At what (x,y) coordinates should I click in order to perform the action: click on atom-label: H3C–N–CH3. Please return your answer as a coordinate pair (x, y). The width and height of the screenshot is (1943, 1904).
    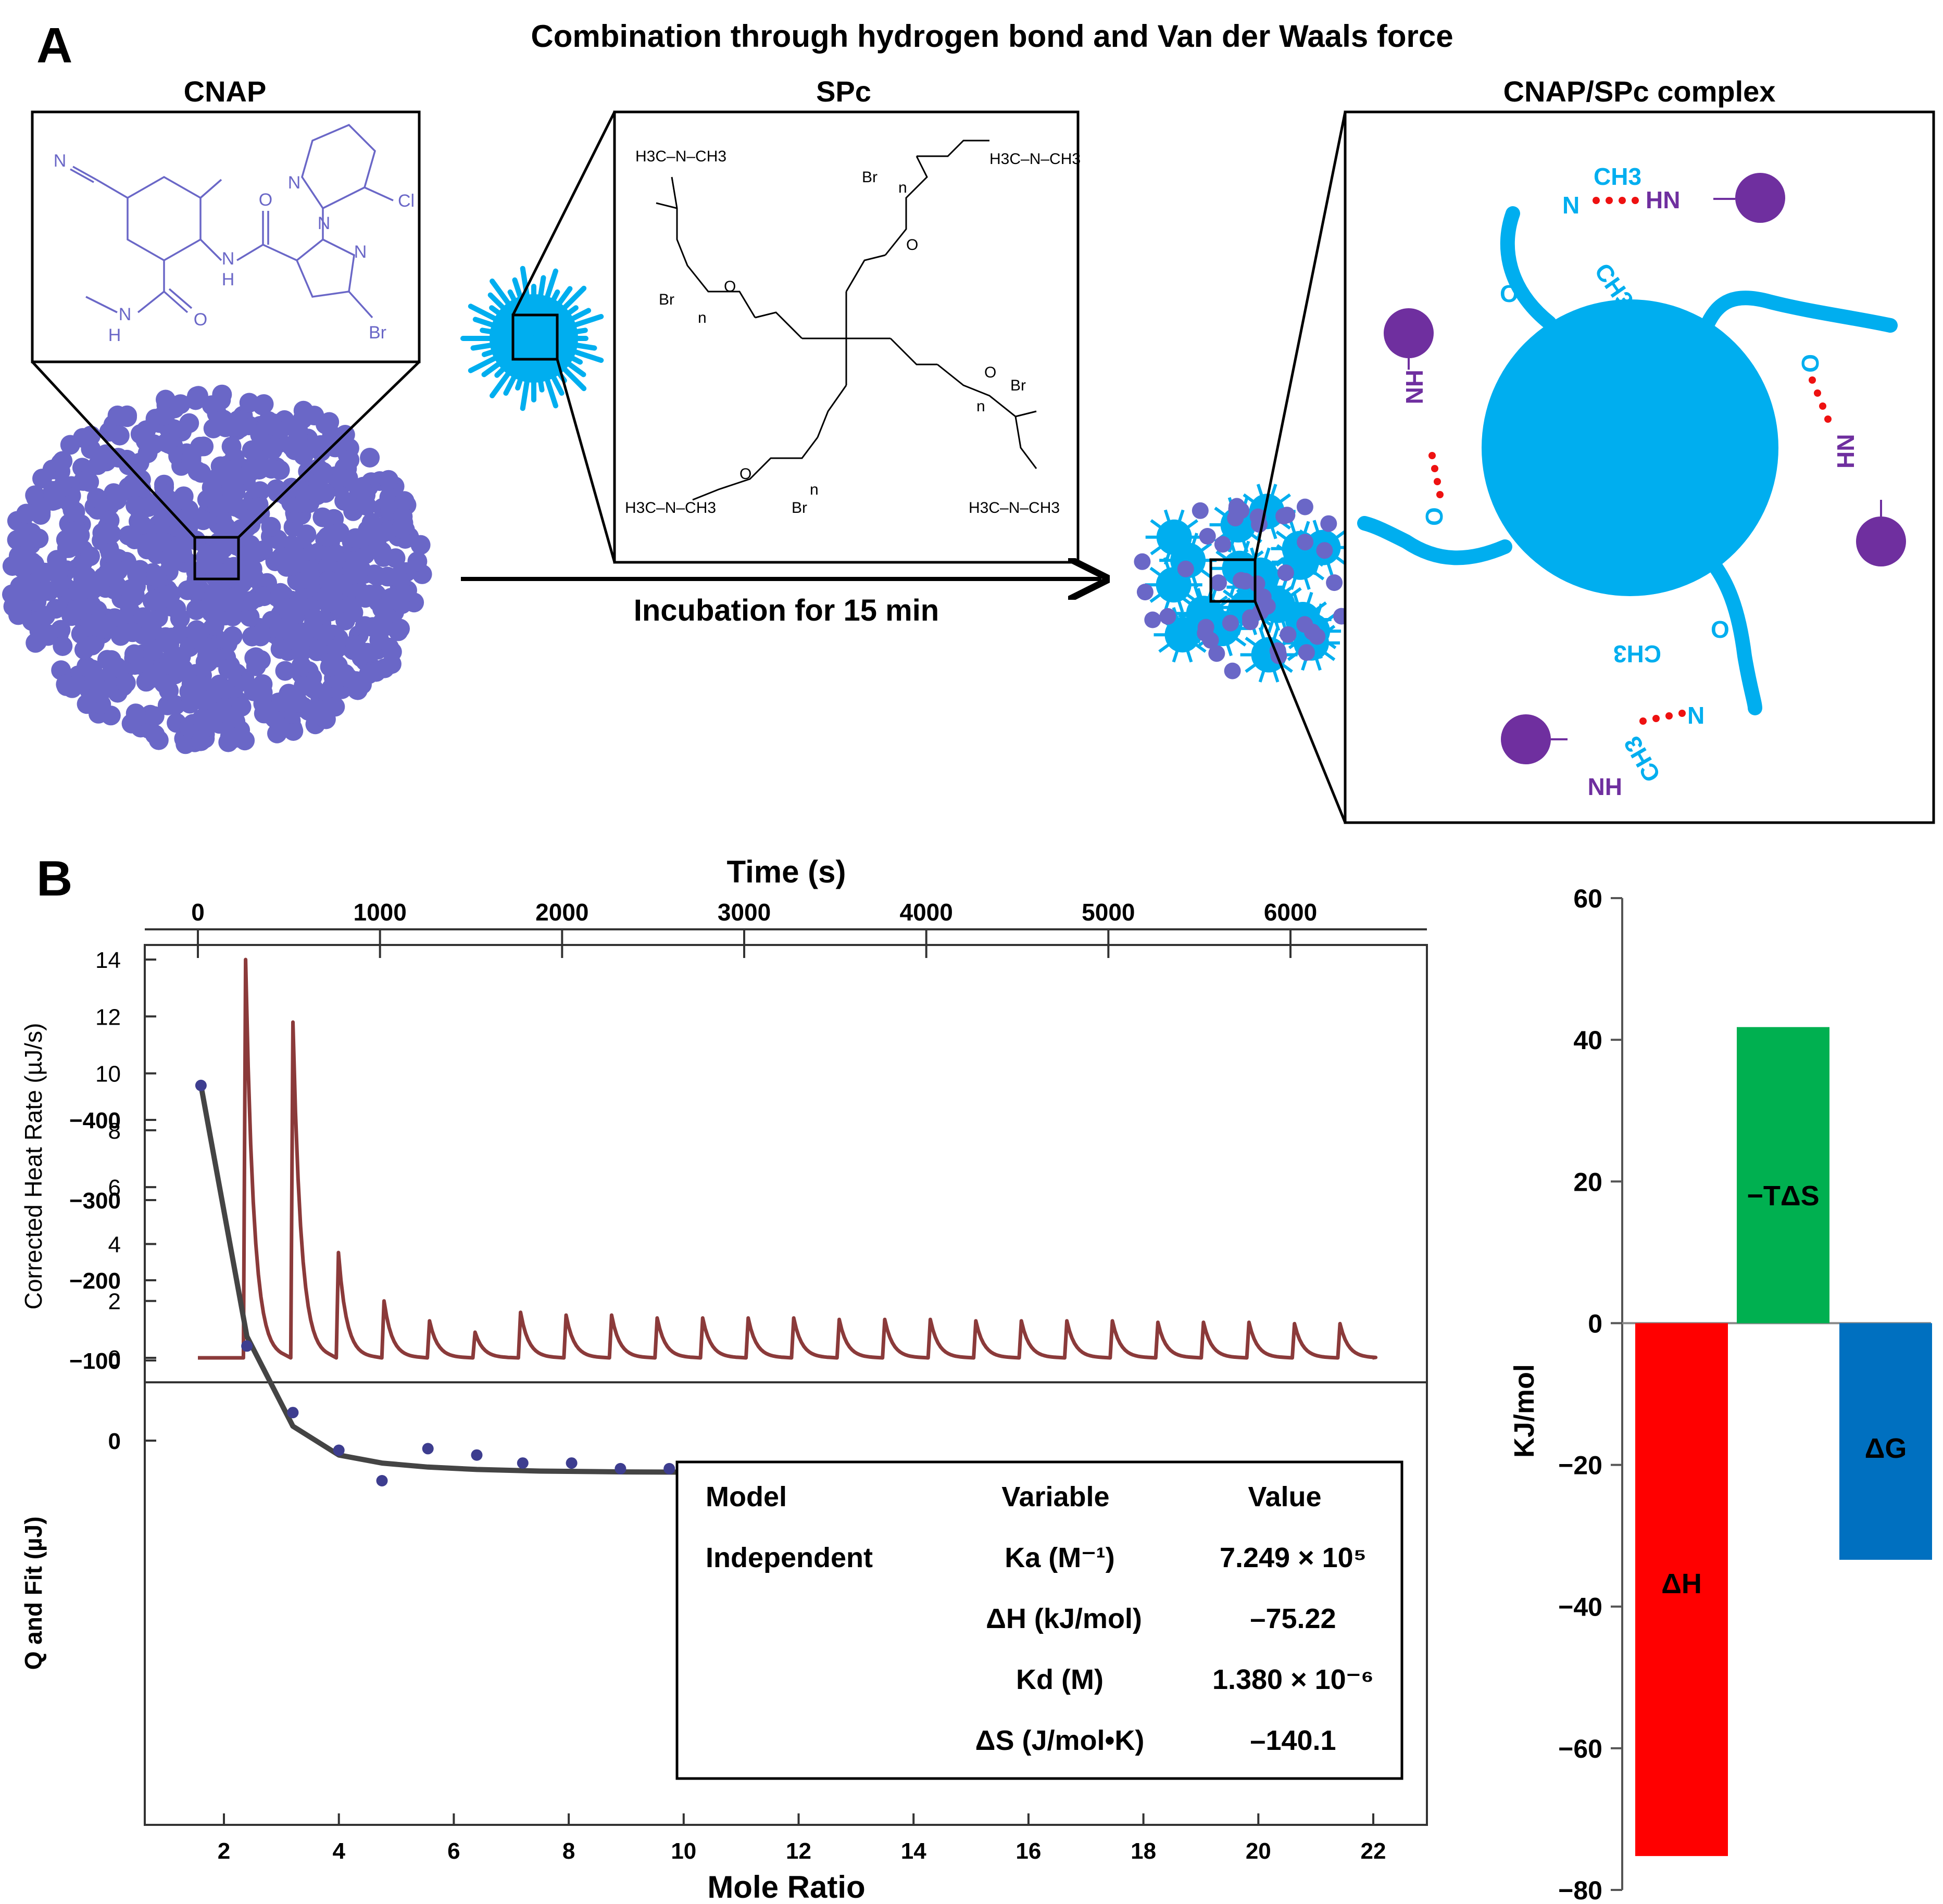
    Looking at the image, I should click on (1035, 159).